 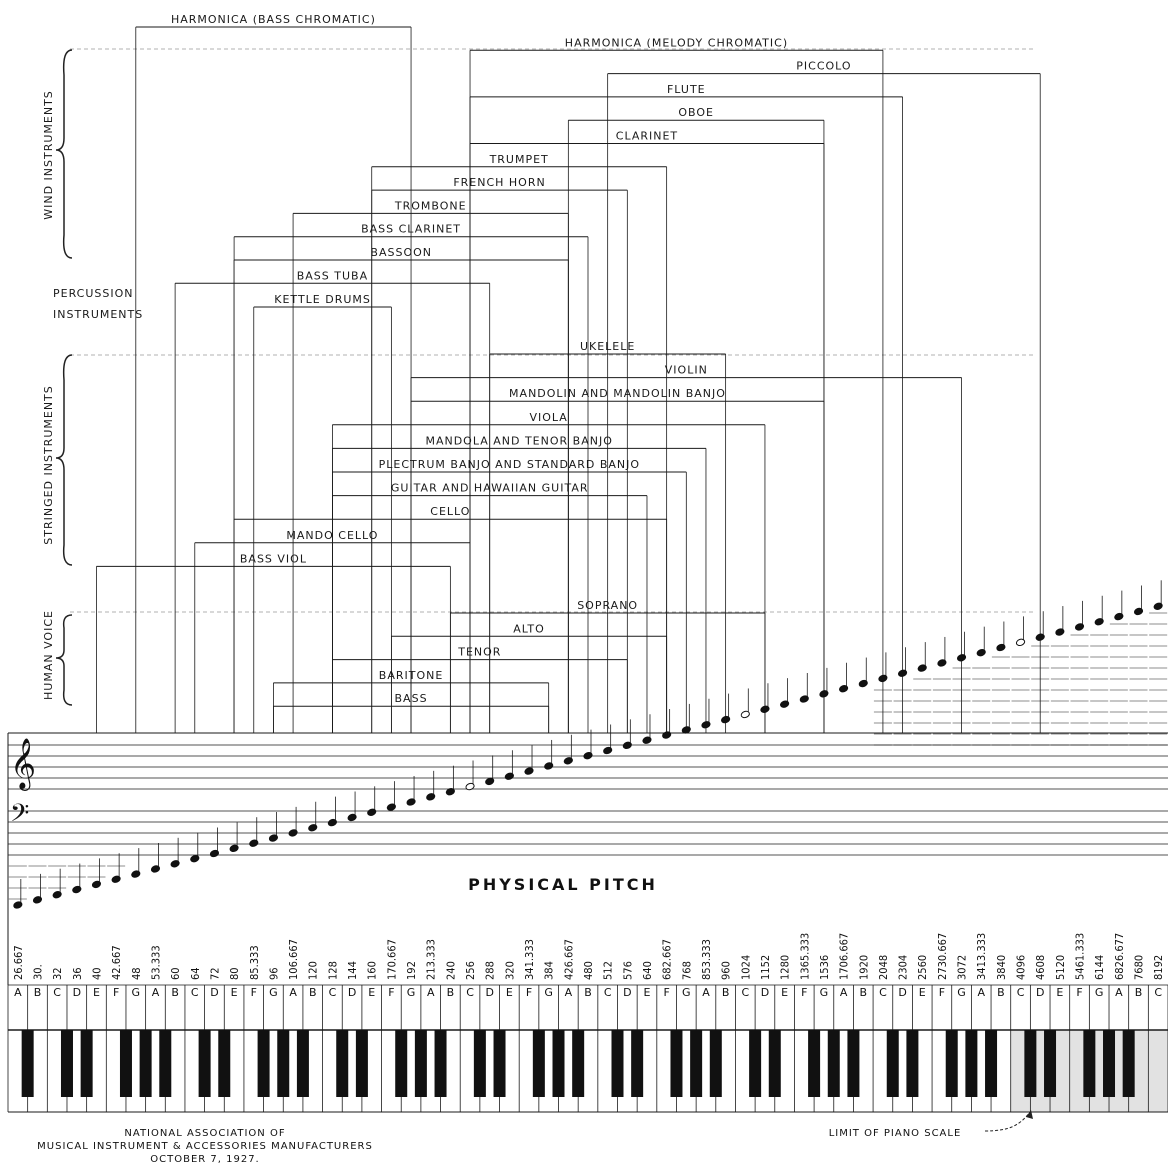 I want to click on key-frequency-label: 960, so click(x=726, y=970).